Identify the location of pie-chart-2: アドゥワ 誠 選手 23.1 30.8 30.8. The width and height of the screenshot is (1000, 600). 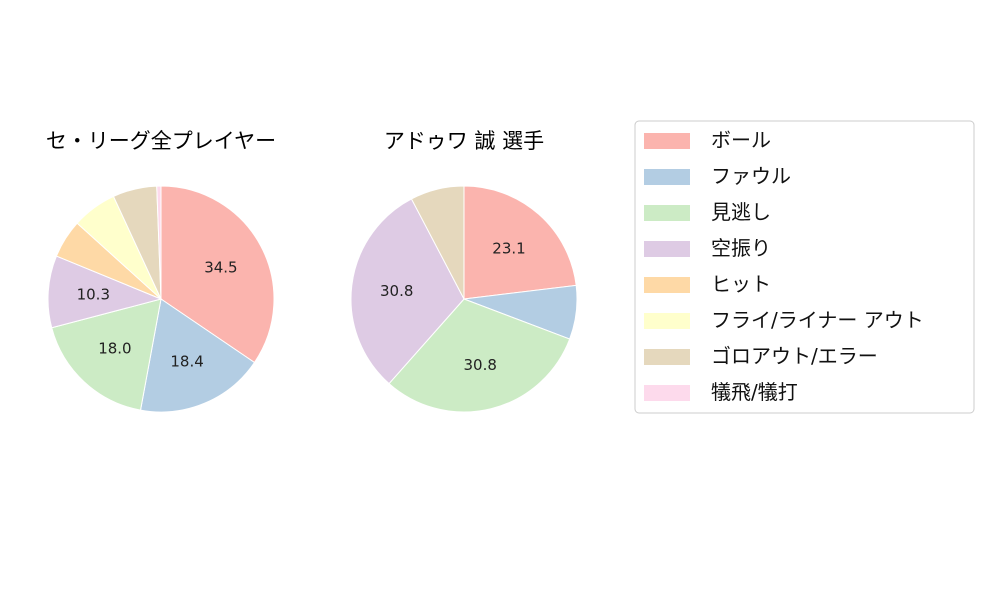
(464, 271).